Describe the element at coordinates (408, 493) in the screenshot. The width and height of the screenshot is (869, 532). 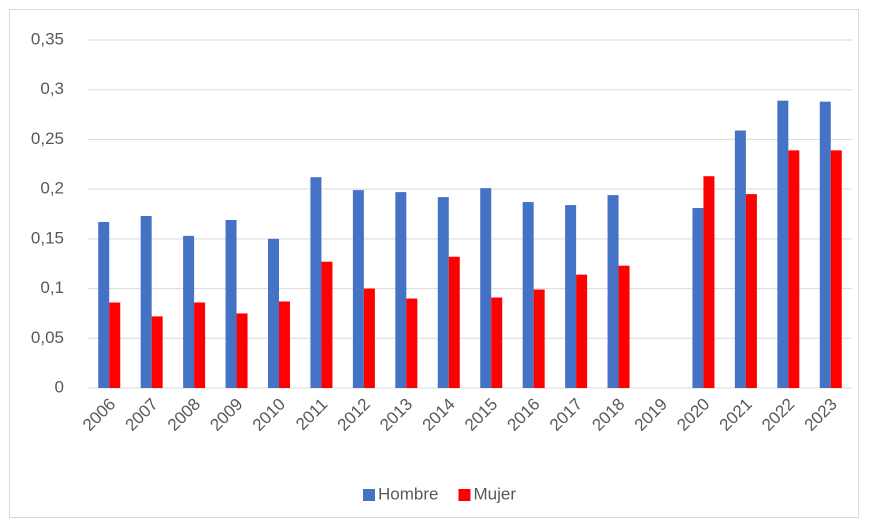
I see `legend-label: Hombre` at that location.